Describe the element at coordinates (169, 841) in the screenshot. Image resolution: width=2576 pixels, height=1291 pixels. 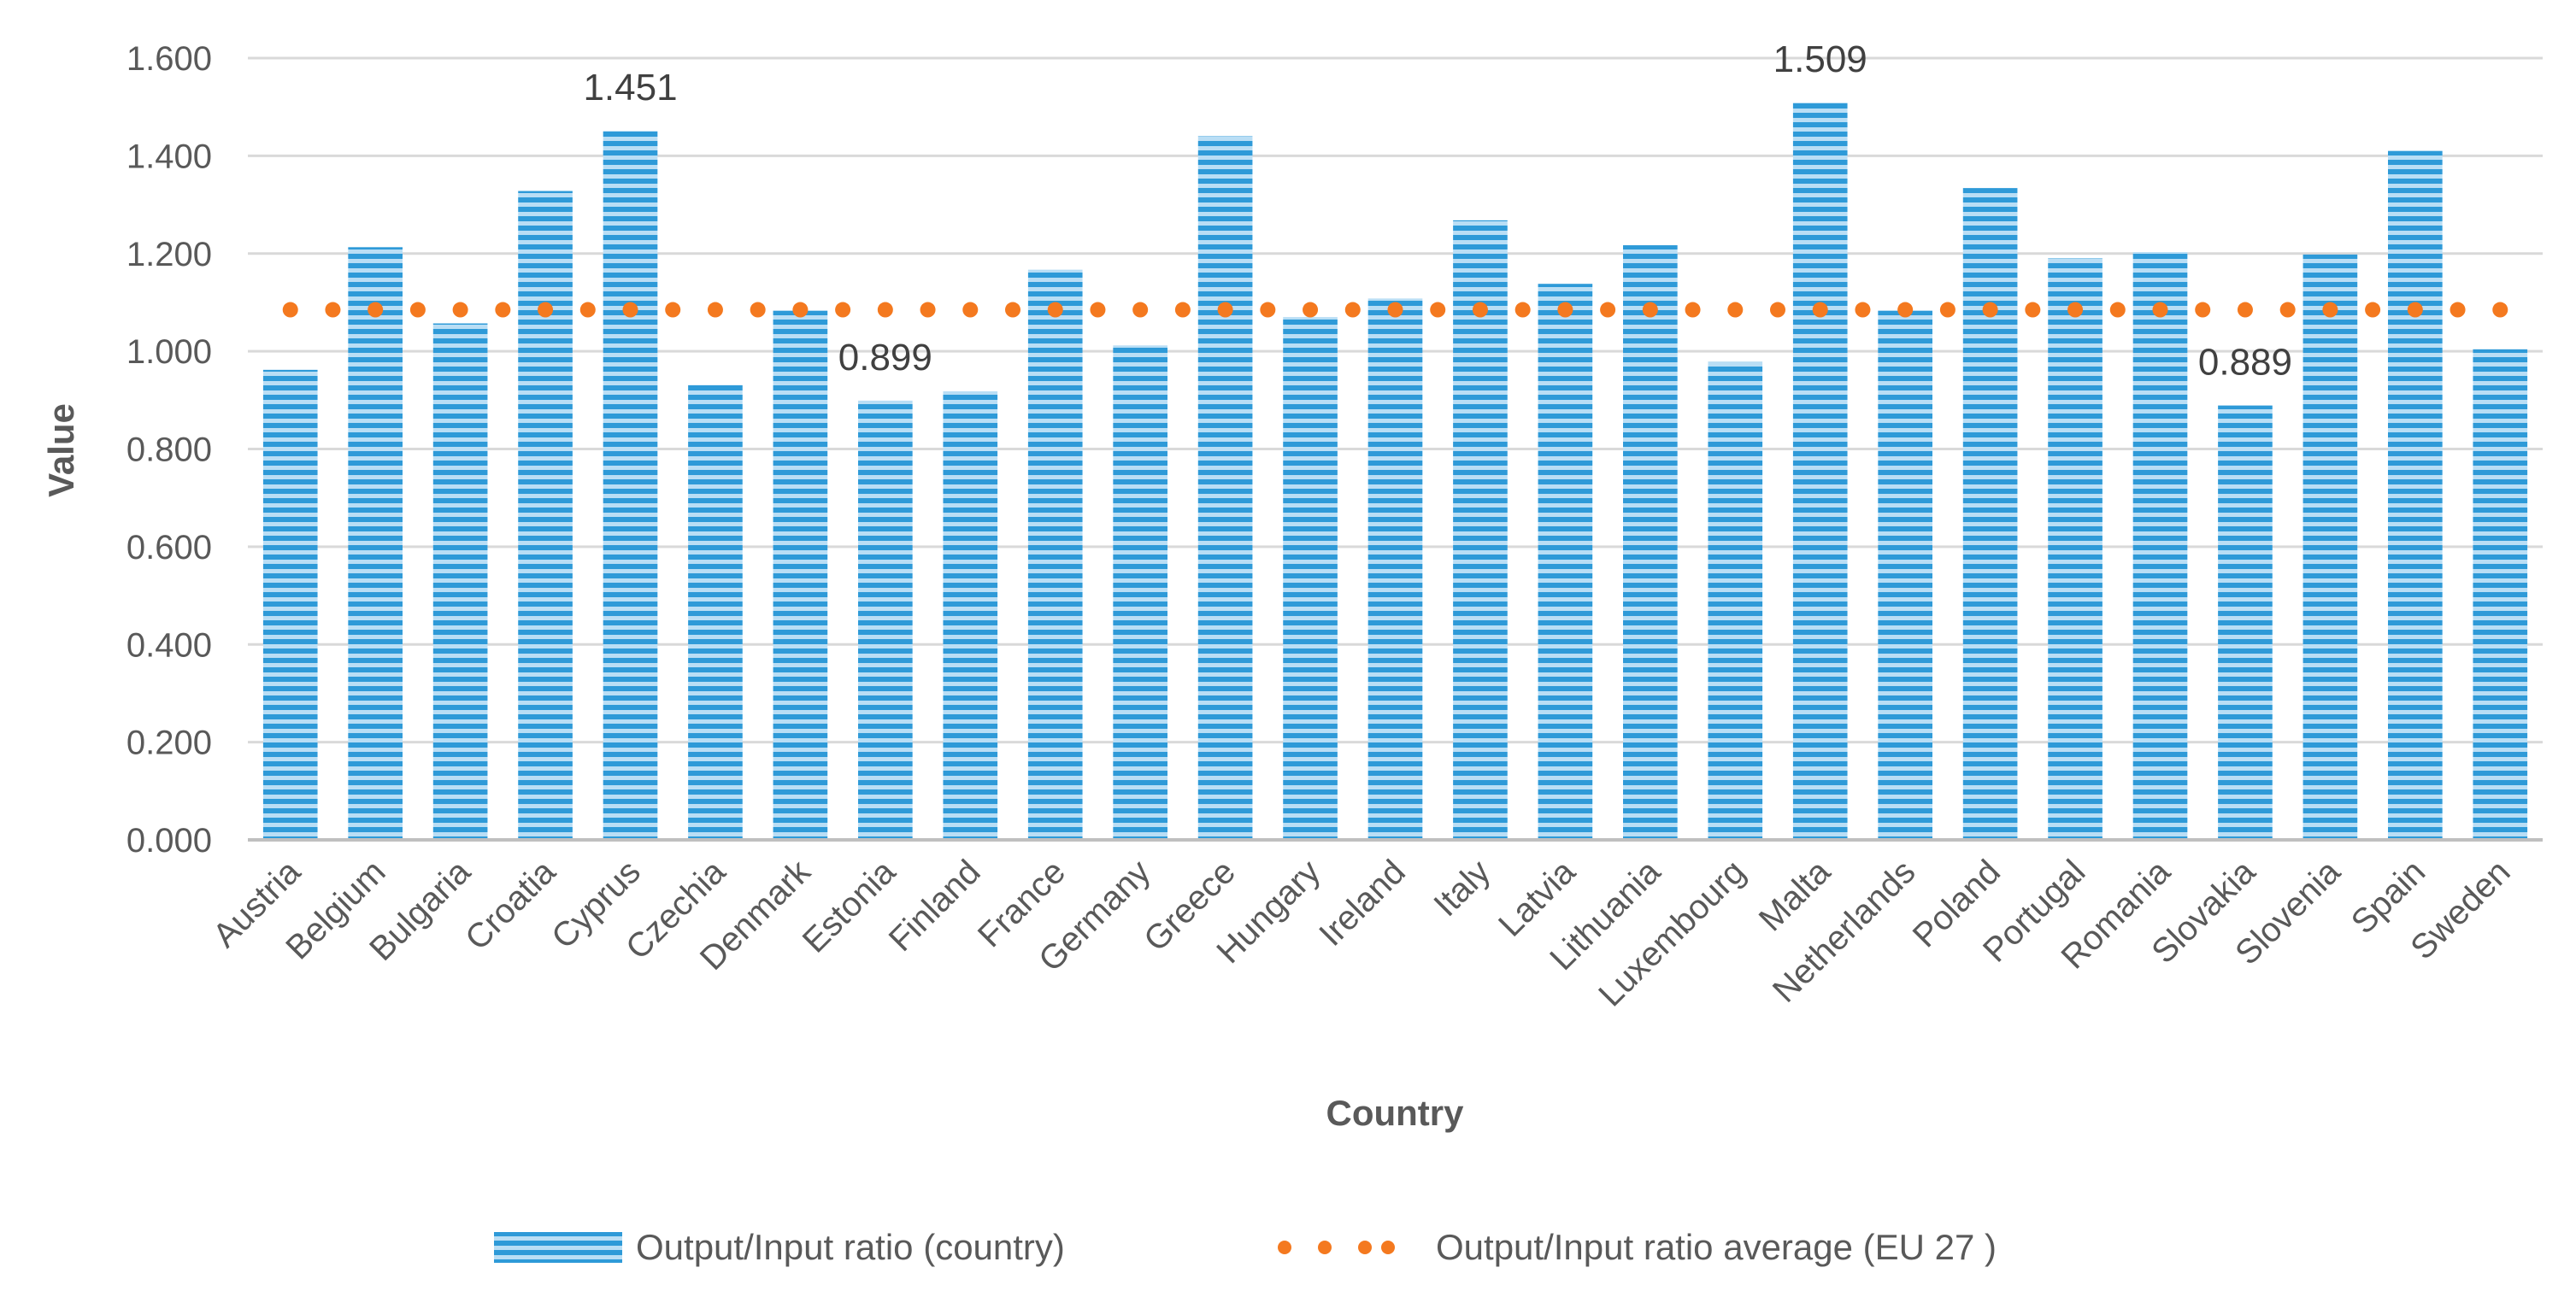
I see `y-tick-label: 0.000` at that location.